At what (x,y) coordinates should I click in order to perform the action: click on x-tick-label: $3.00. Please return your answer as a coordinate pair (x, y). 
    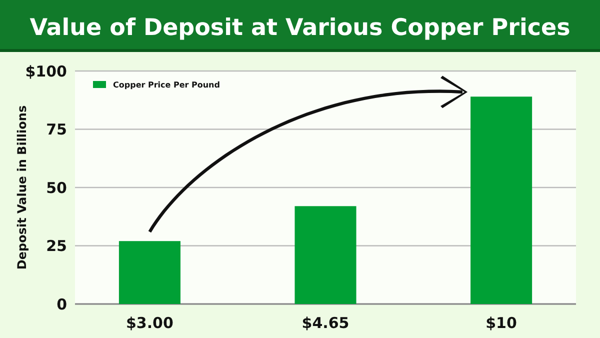
    Looking at the image, I should click on (150, 323).